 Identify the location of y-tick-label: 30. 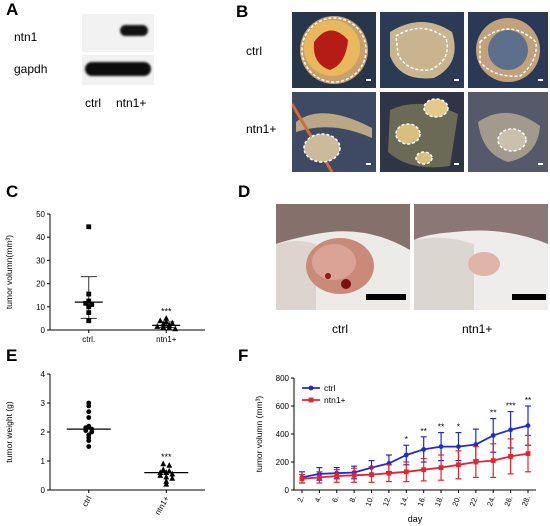
(40, 260).